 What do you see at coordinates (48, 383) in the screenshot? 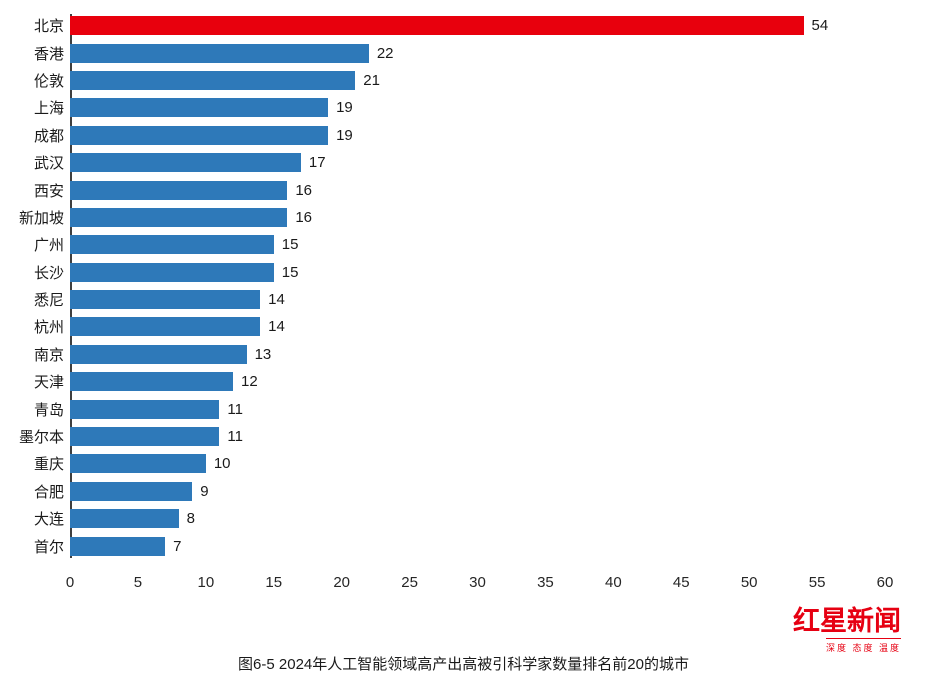
I see `category-label: 天津` at bounding box center [48, 383].